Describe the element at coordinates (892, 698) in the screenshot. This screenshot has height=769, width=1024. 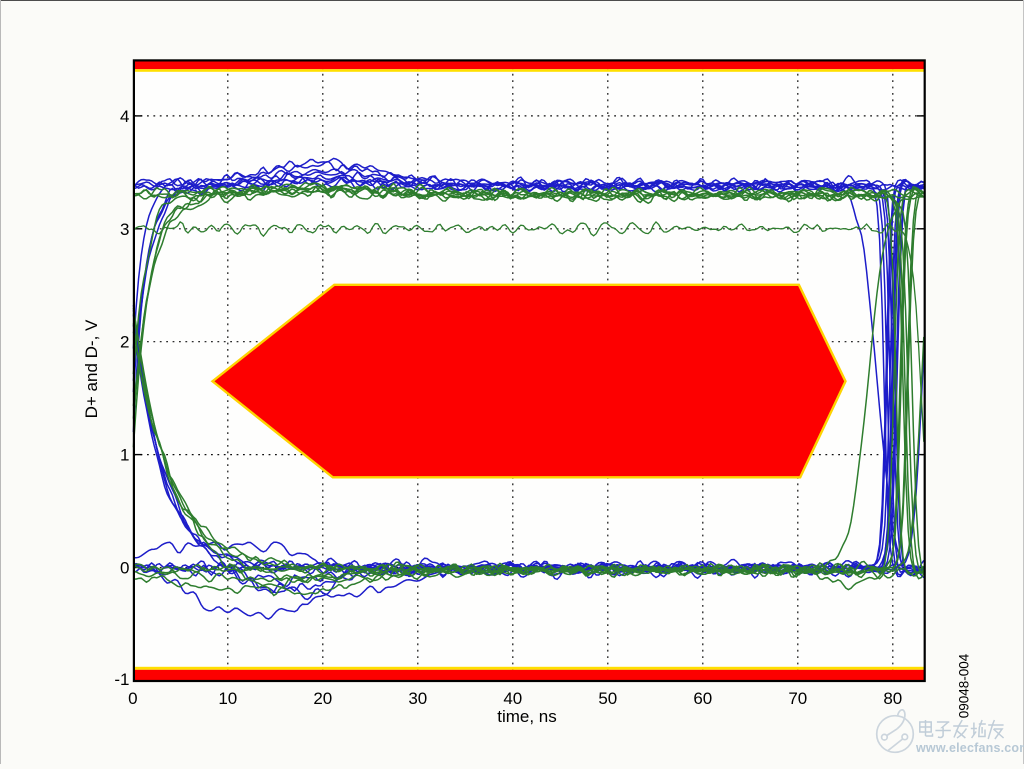
I see `svg-text: 80` at that location.